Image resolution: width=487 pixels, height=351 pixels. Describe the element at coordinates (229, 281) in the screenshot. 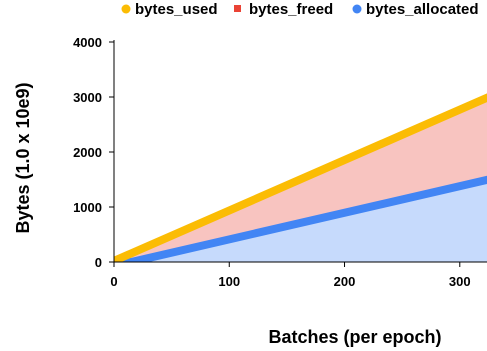

I see `x-tick-label: 100` at that location.